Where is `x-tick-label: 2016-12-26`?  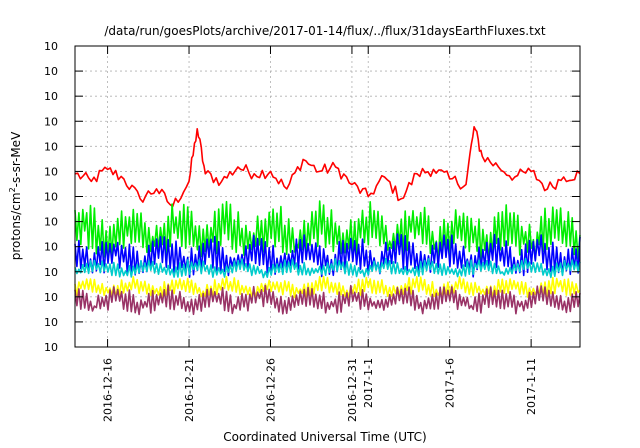
x-tick-label: 2016-12-26 is located at coordinates (270, 390).